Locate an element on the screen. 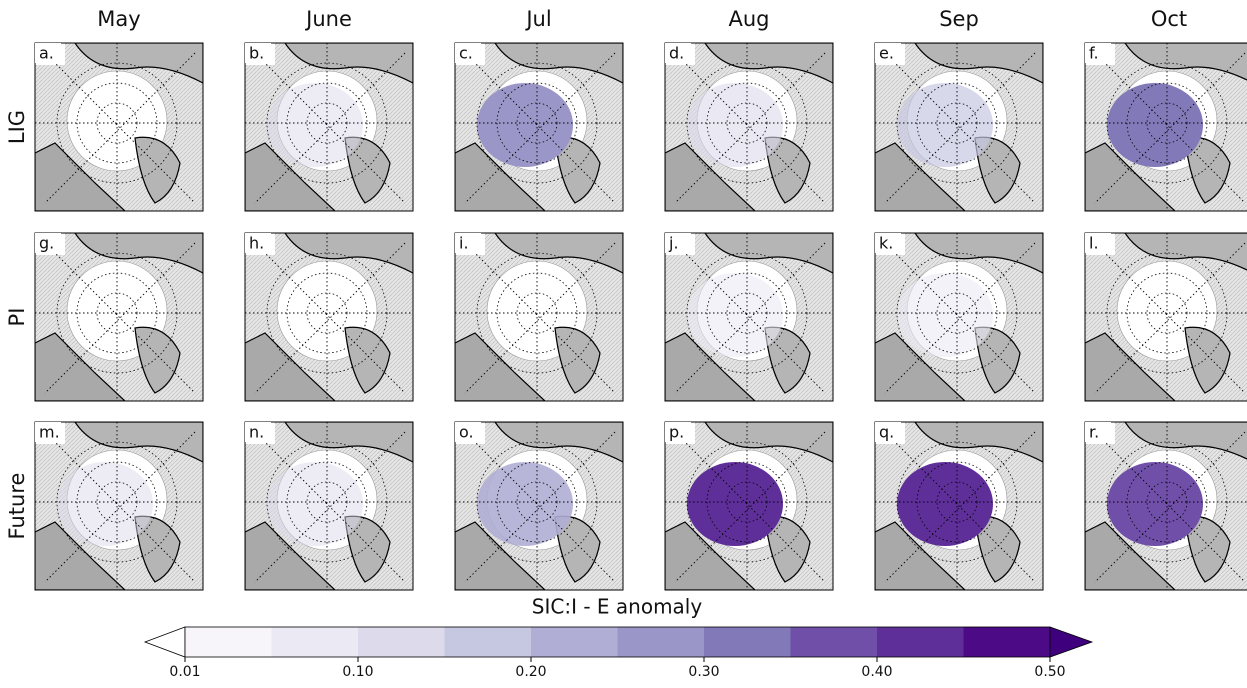 This screenshot has width=1247, height=688. map-panel: q. is located at coordinates (959, 506).